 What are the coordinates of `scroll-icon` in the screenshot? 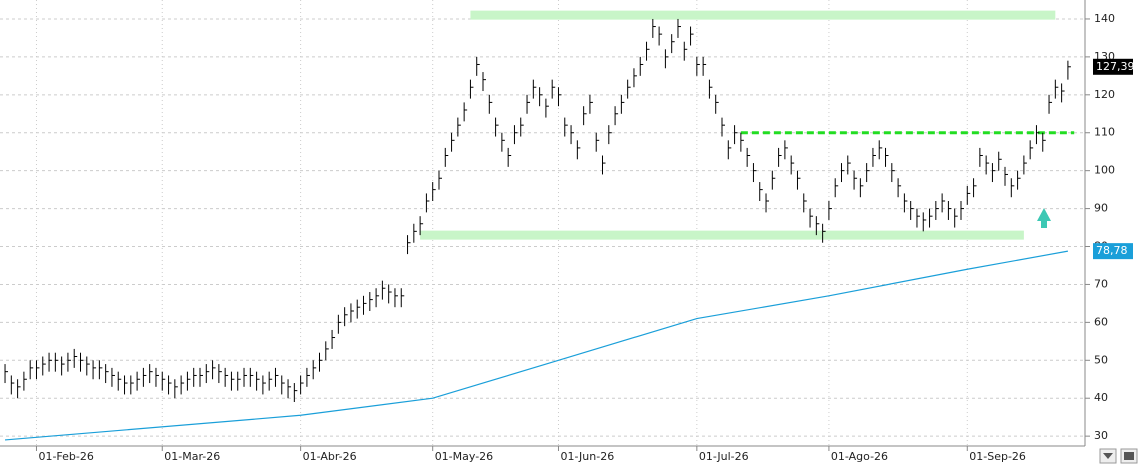 It's located at (1108, 456).